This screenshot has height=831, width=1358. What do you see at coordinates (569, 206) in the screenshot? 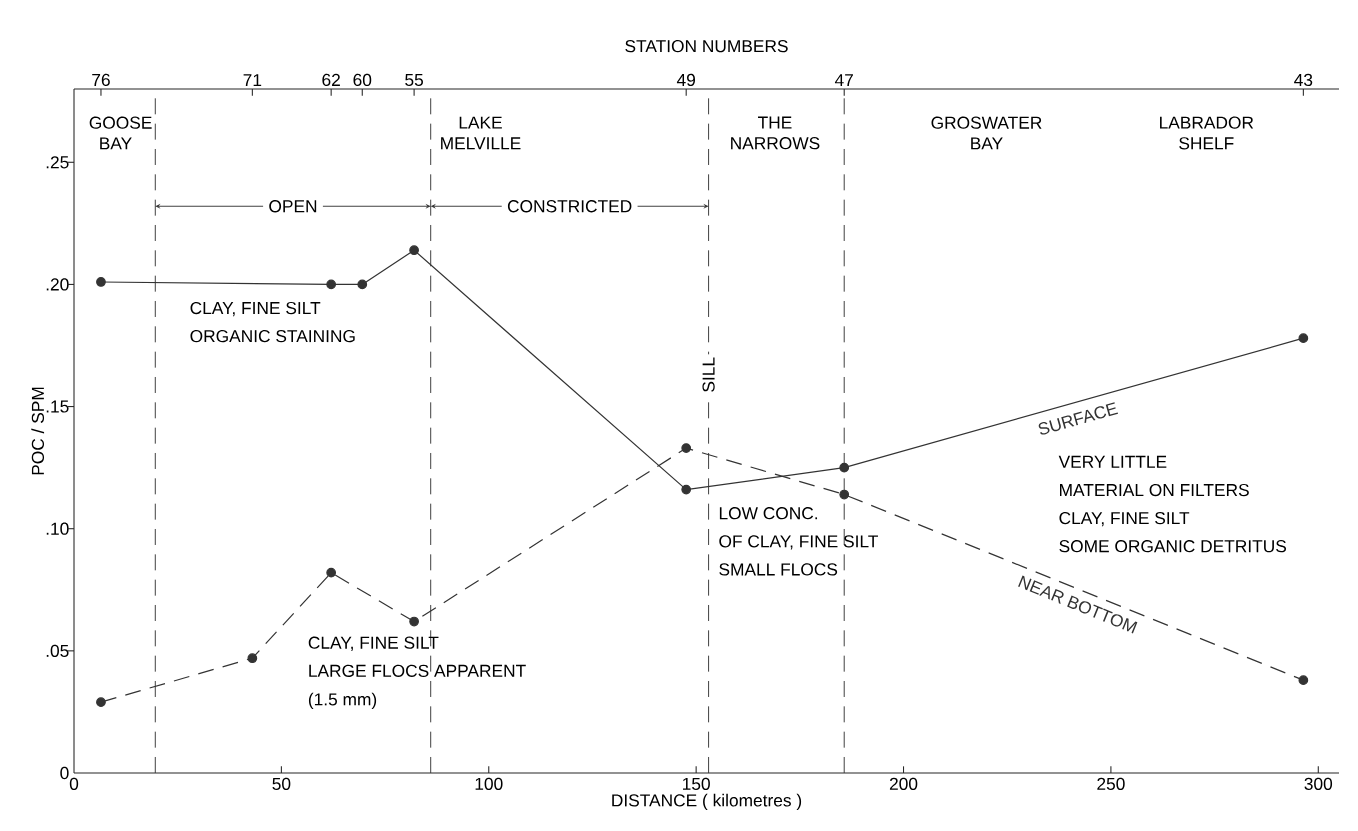
I see `annotation: CONSTRICTED` at bounding box center [569, 206].